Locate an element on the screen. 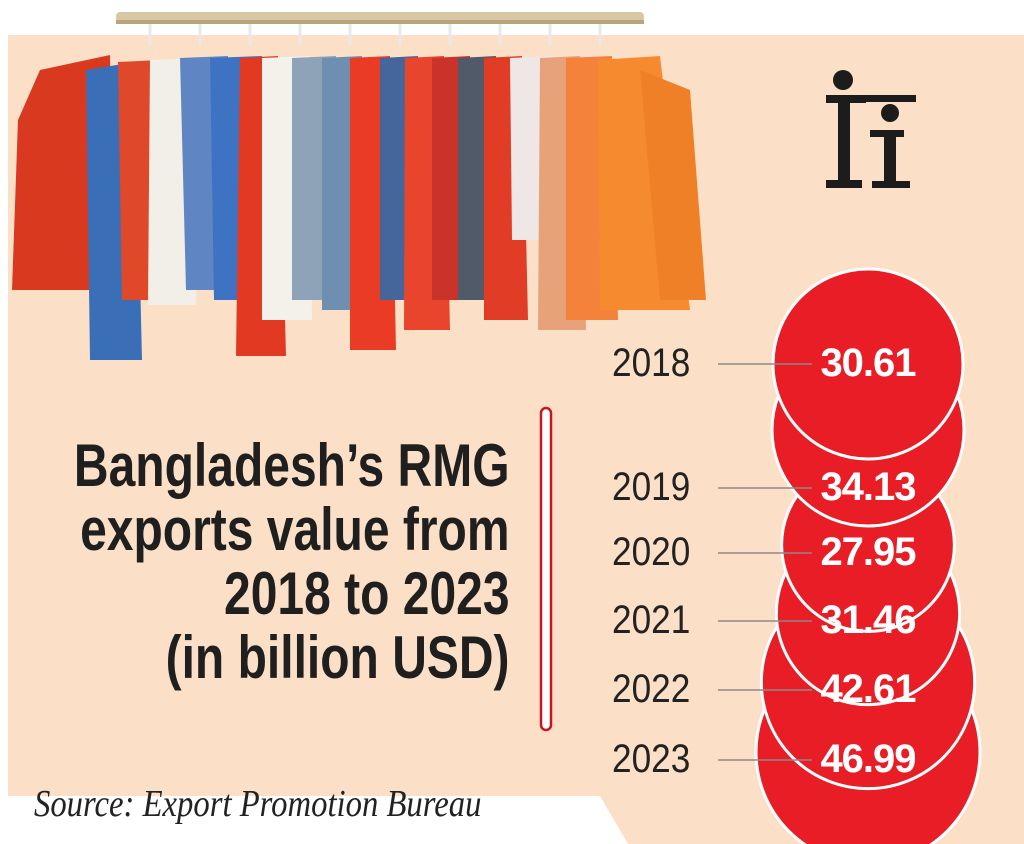  value-label-2023: 46.99 is located at coordinates (868, 759).